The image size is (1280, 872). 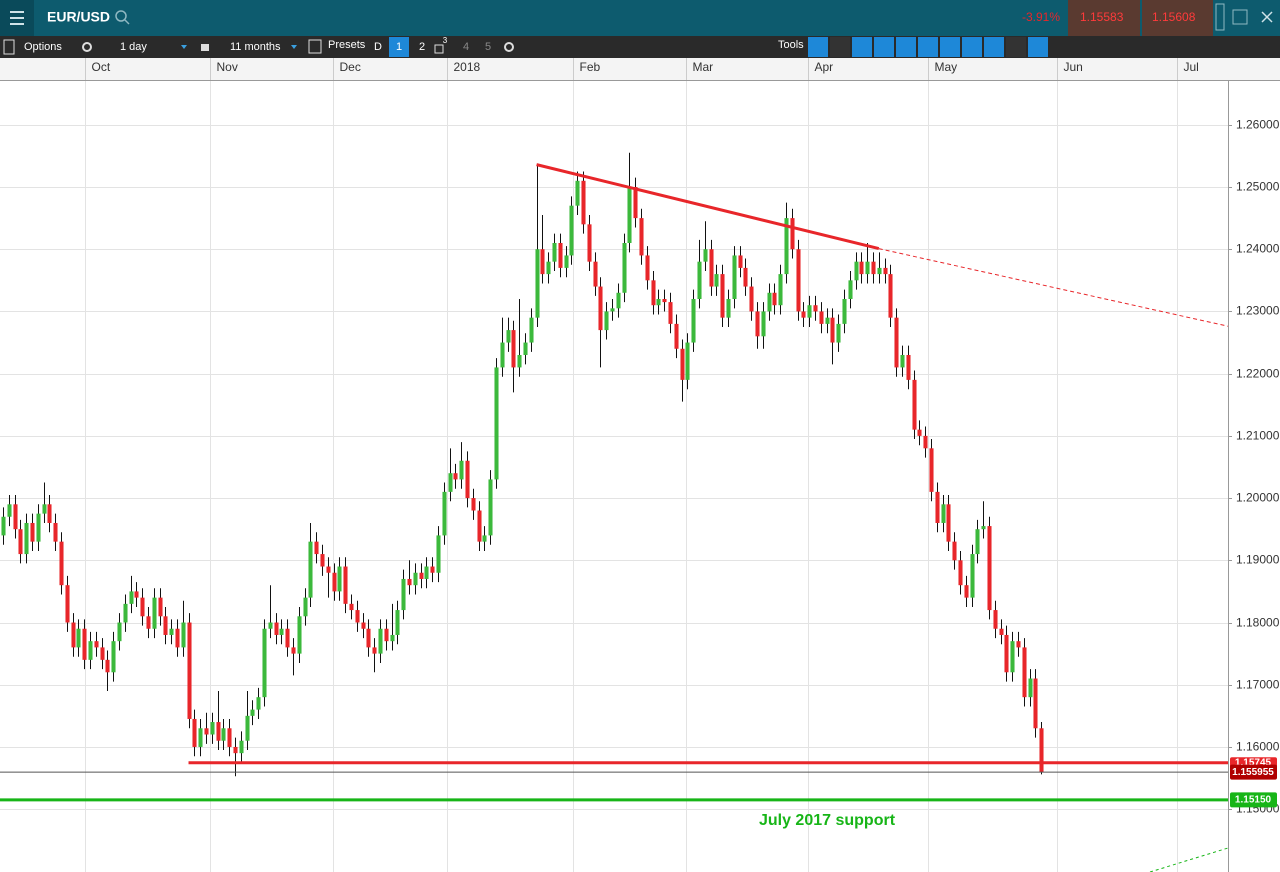 I want to click on popout-icon, so click(x=1240, y=17).